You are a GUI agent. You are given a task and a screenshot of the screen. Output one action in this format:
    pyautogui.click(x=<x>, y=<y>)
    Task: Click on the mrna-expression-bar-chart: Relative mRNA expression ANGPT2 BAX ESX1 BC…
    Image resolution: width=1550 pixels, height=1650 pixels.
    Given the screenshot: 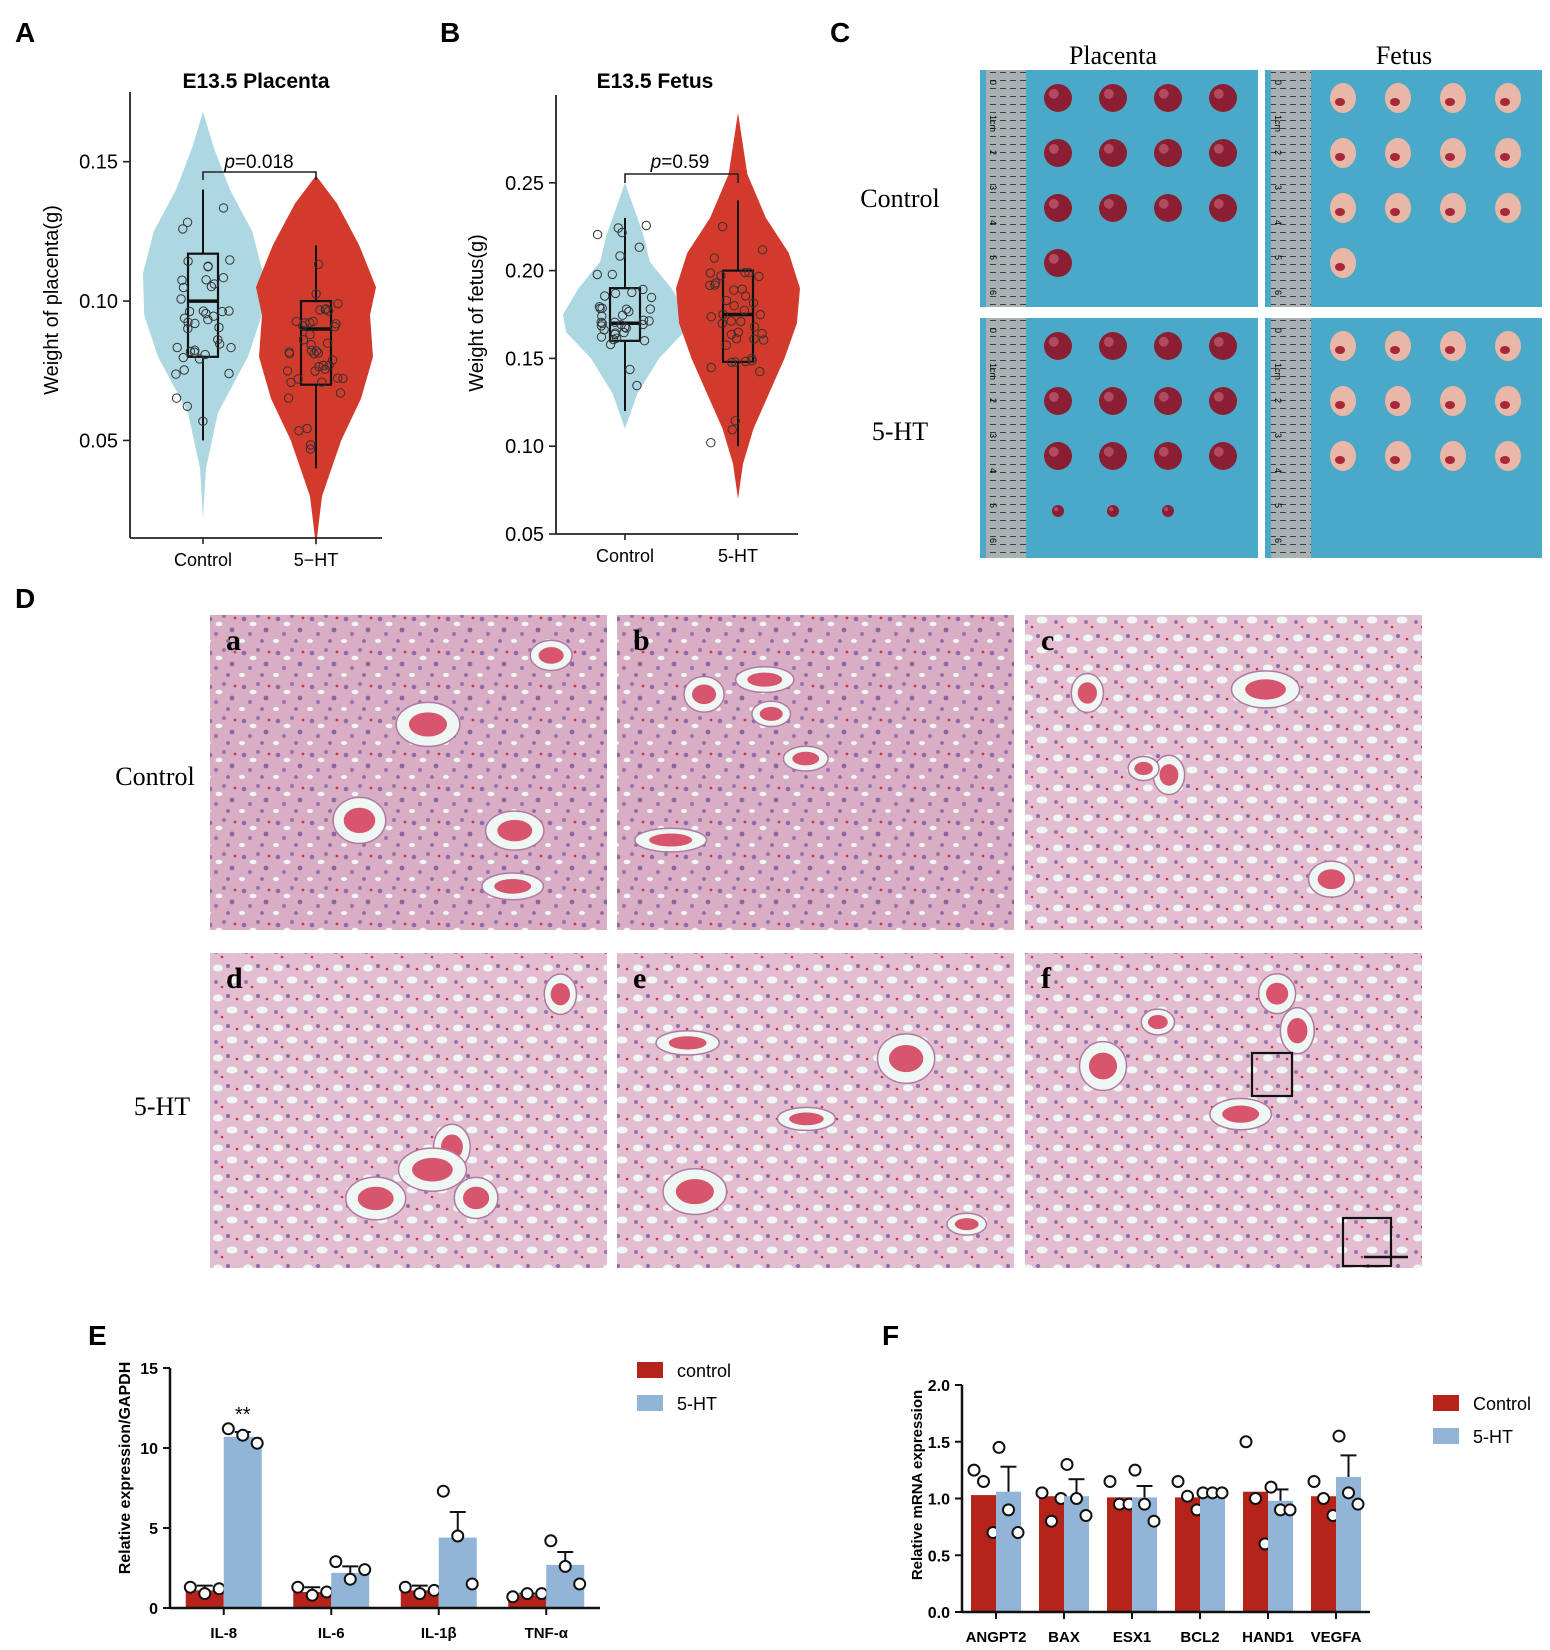 What is the action you would take?
    pyautogui.click(x=1220, y=1512)
    